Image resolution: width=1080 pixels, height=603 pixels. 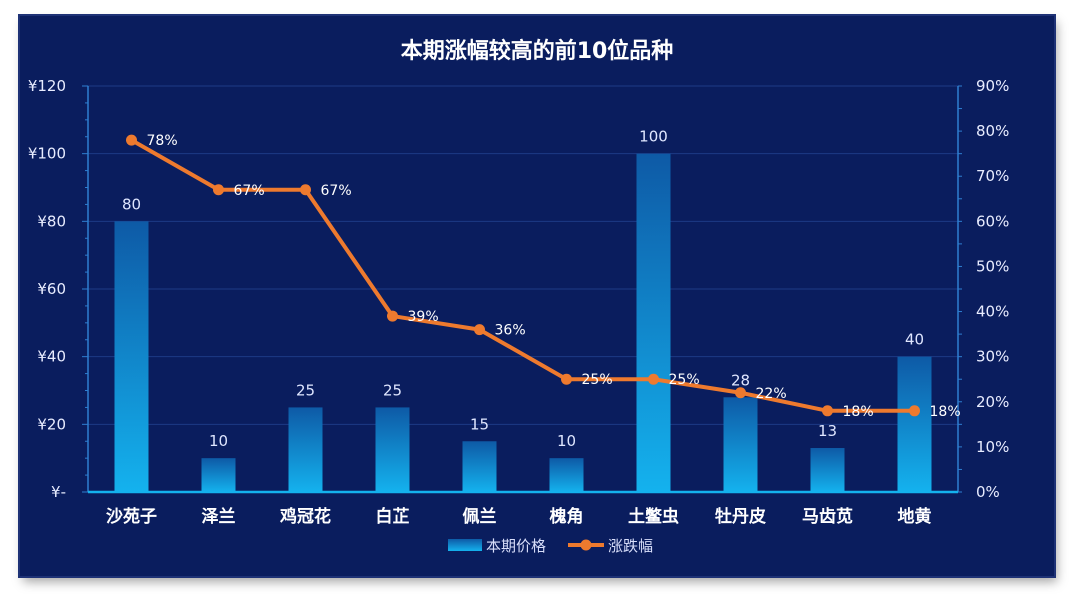 I want to click on legend-line-marker, so click(x=586, y=545).